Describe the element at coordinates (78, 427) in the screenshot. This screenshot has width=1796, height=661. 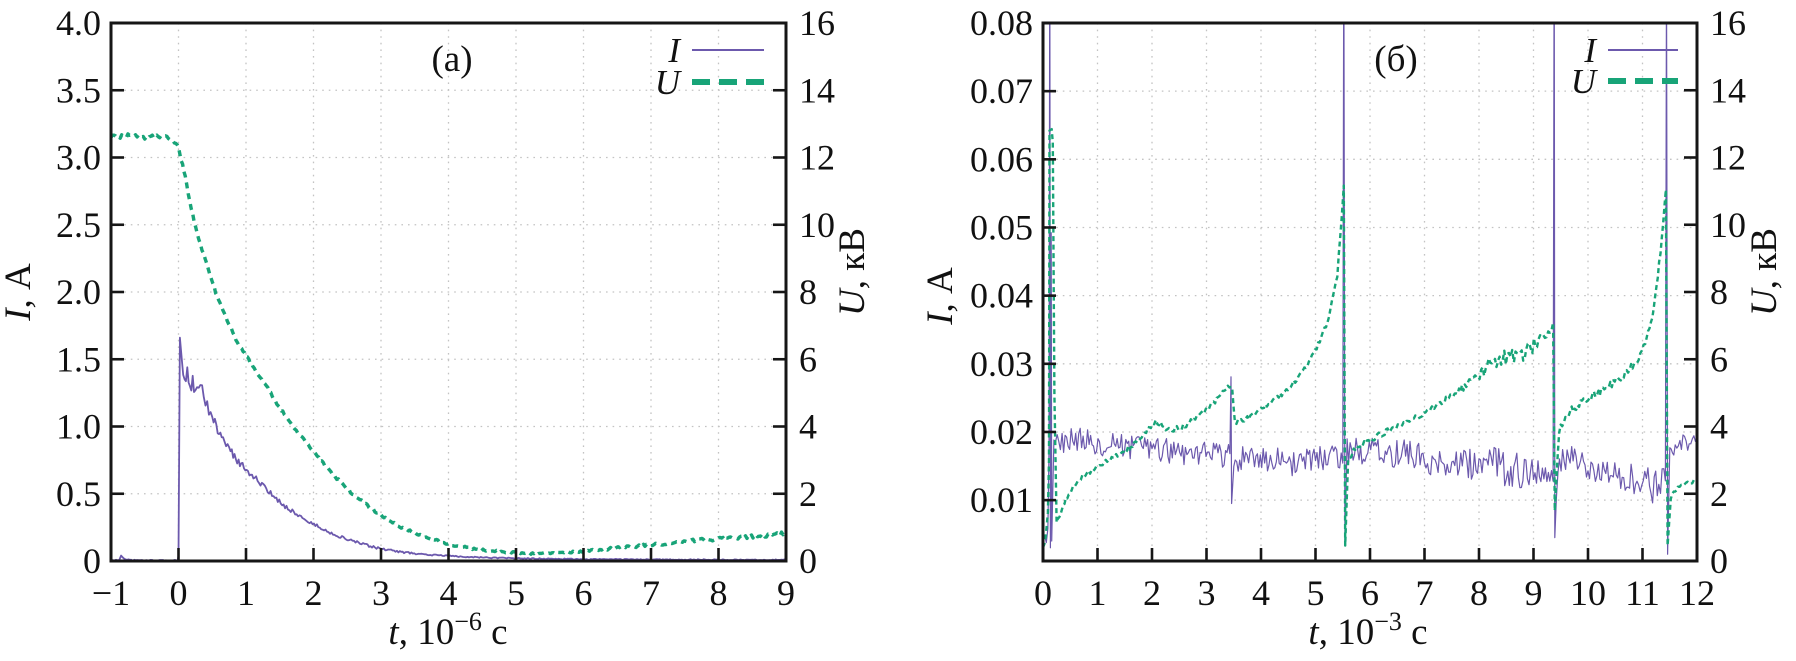
I see `y-left-tick-label: 1.0` at that location.